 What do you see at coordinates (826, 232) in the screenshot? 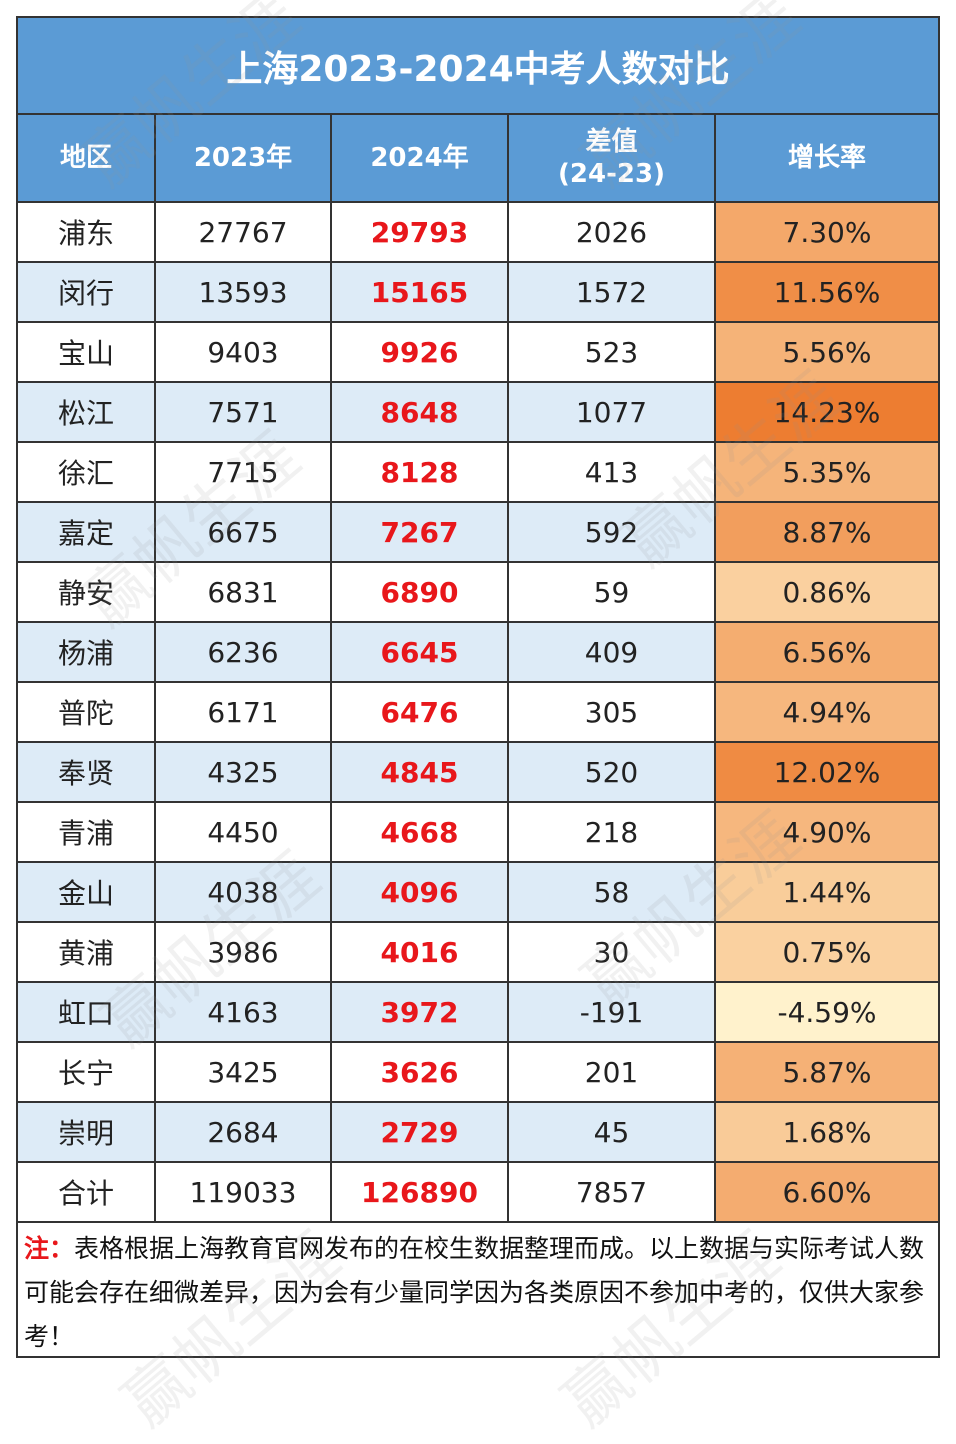
I see `cell-rate: 7.30%` at bounding box center [826, 232].